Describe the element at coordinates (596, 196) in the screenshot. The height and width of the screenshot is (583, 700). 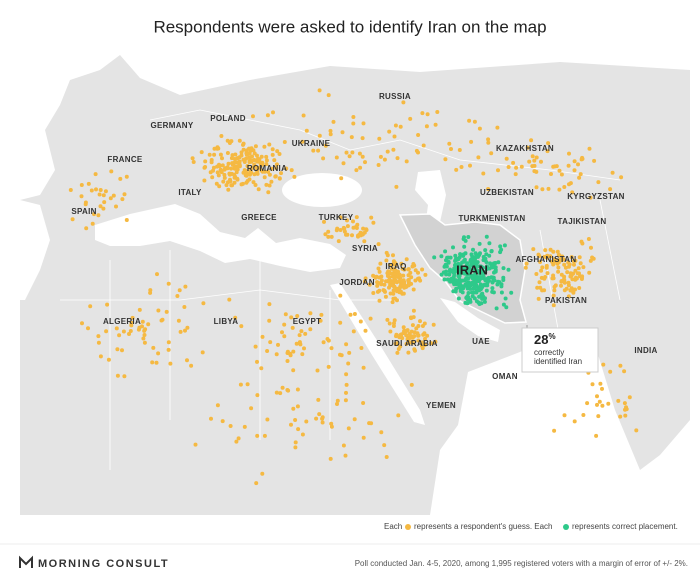
I see `country-label: KYRGYZSTAN` at that location.